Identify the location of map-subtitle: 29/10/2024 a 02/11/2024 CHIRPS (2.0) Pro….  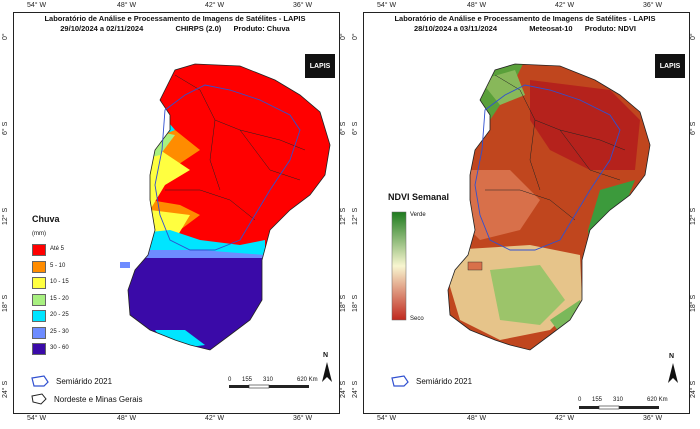
(175, 28).